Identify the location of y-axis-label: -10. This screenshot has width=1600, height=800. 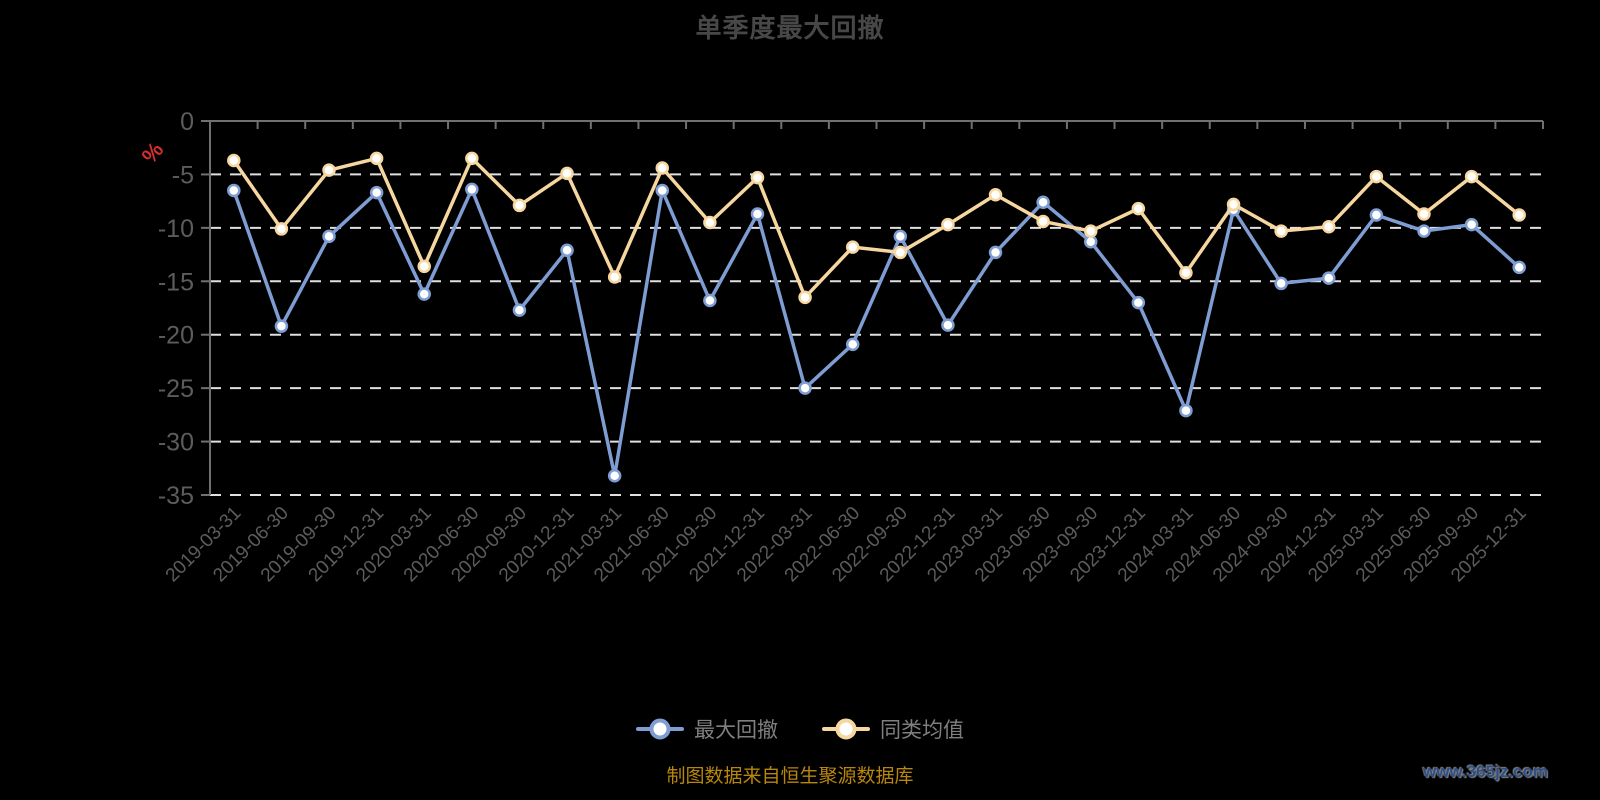
(176, 229).